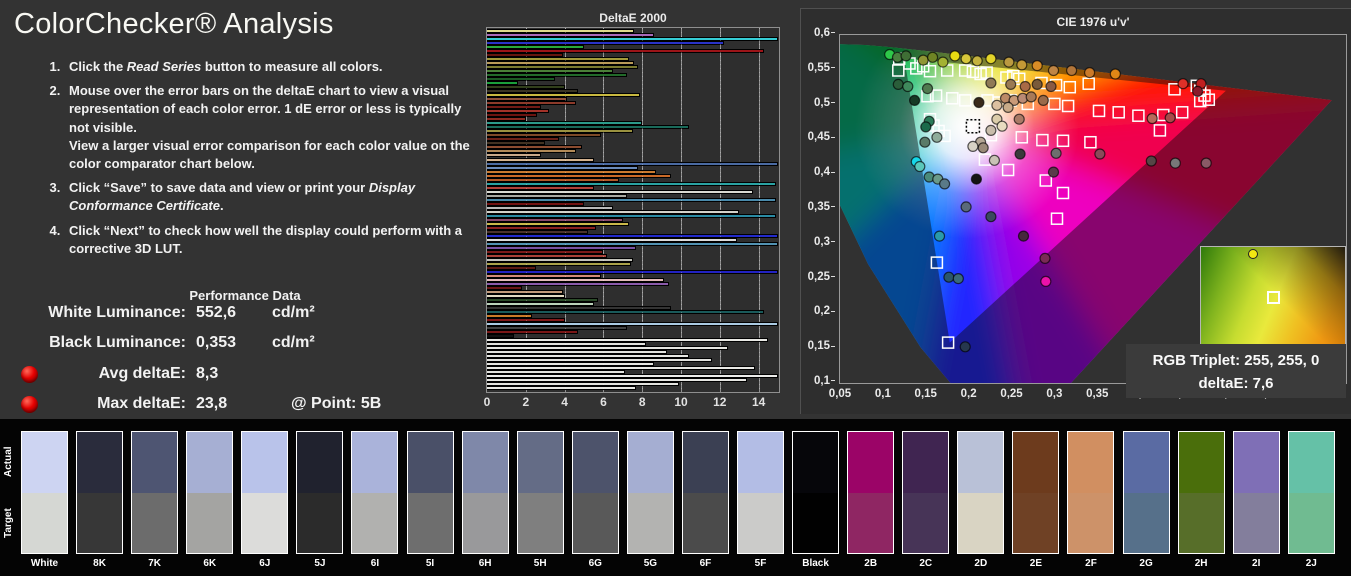  I want to click on y-tick-label: 0,5, so click(824, 103).